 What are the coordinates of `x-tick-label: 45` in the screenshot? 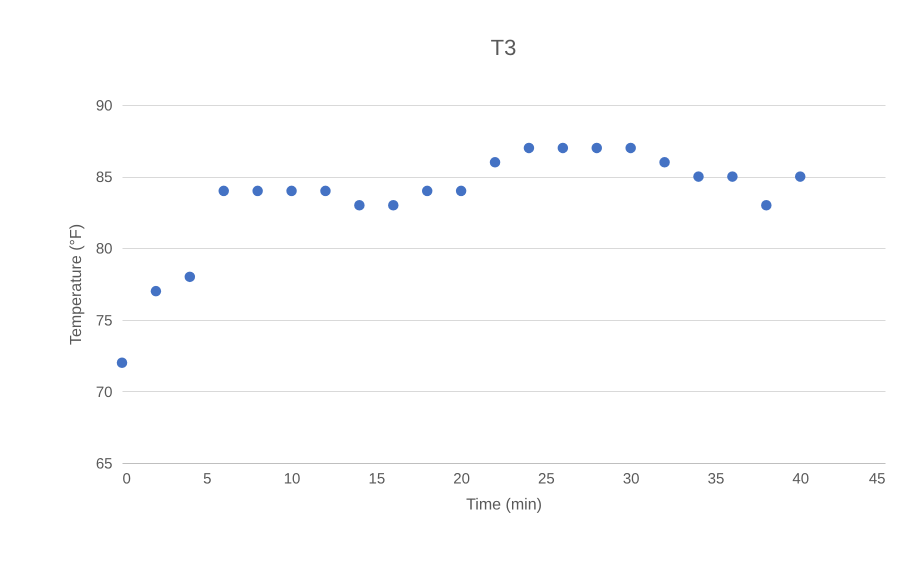 It's located at (877, 479).